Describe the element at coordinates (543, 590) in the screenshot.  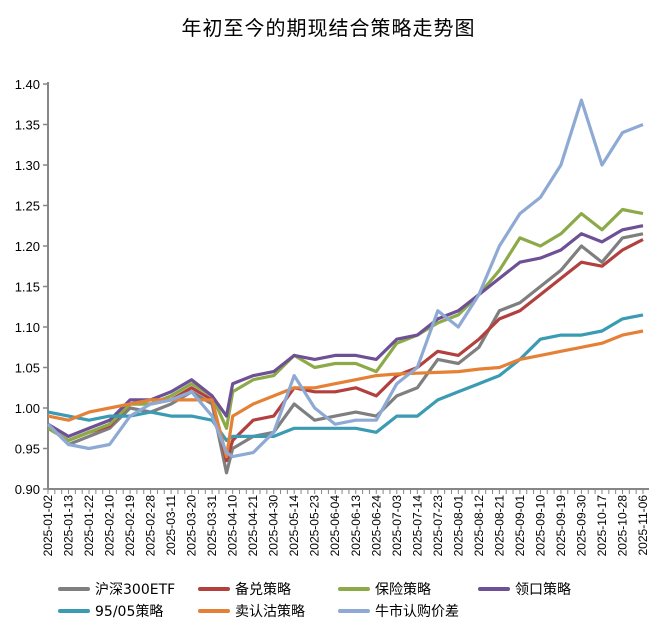
I see `legend-label: 领口策略` at that location.